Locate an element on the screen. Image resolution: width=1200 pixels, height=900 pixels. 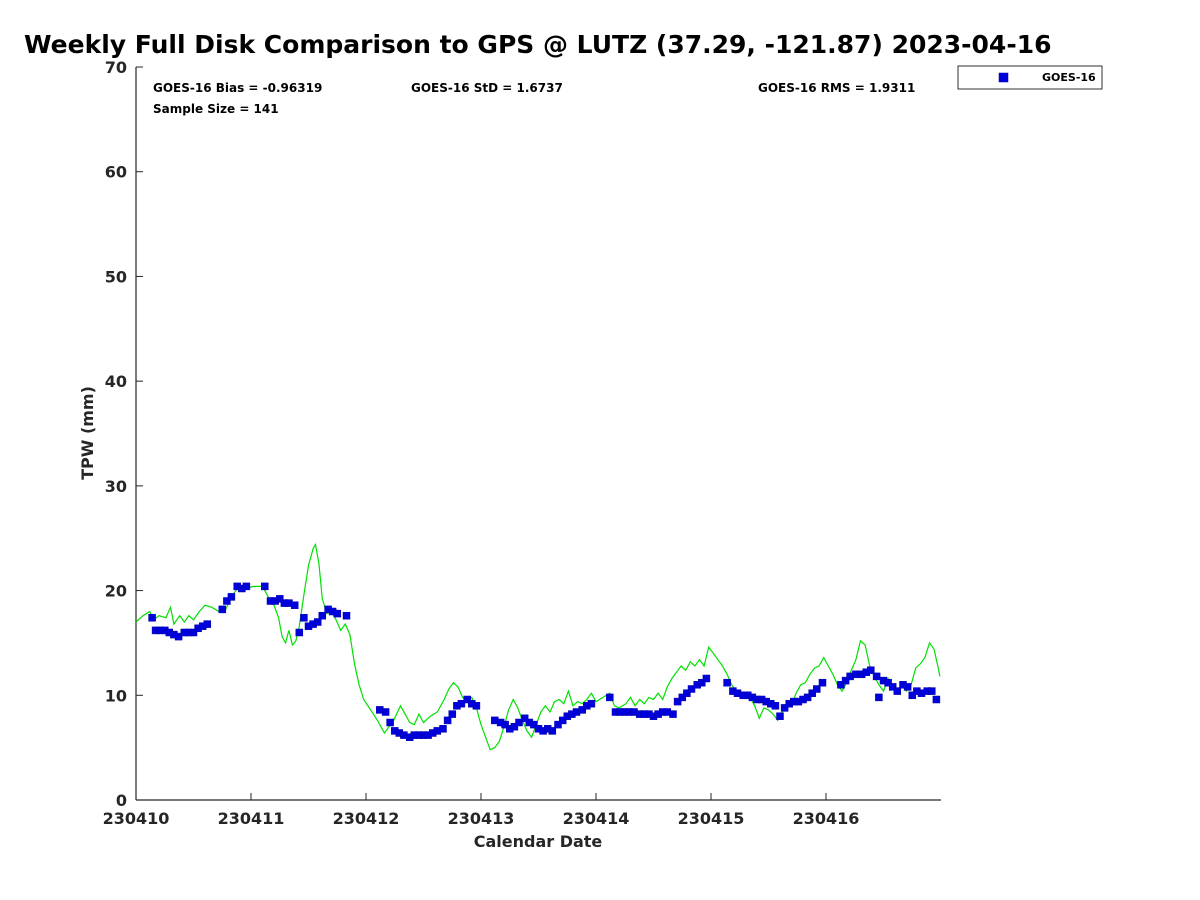
y-tick-label: 30 is located at coordinates (116, 486).